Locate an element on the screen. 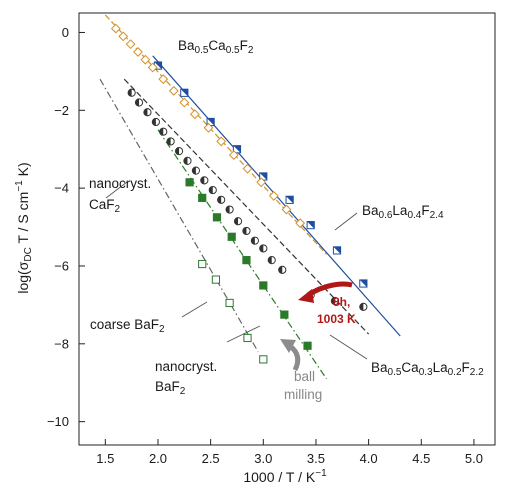 The width and height of the screenshot is (506, 493). label-milling-1: ball is located at coordinates (304, 376).